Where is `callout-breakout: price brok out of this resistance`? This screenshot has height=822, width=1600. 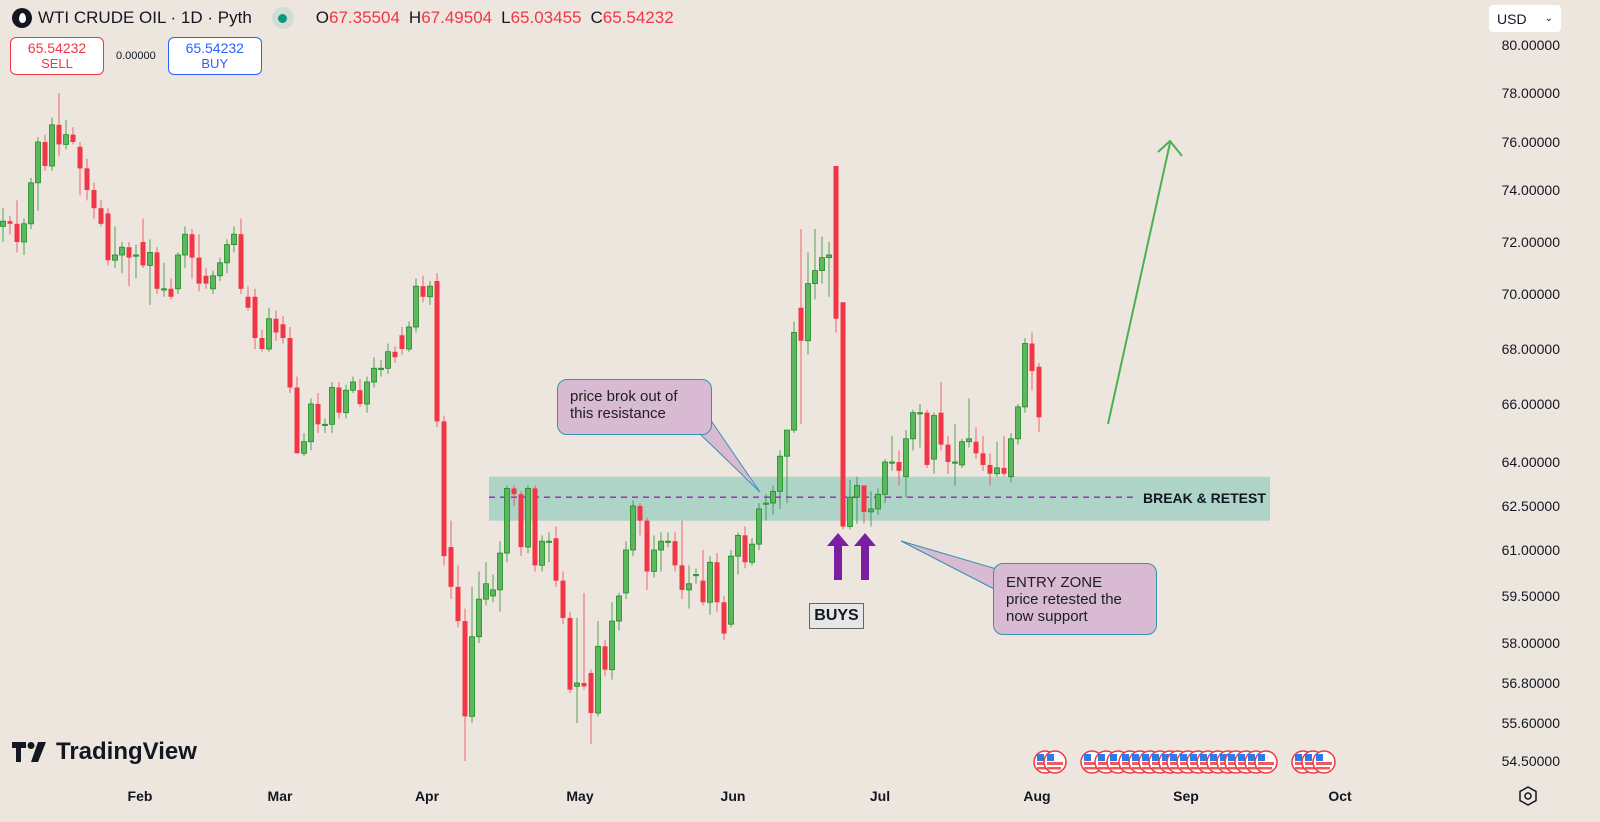
callout-breakout: price brok out of this resistance is located at coordinates (634, 407).